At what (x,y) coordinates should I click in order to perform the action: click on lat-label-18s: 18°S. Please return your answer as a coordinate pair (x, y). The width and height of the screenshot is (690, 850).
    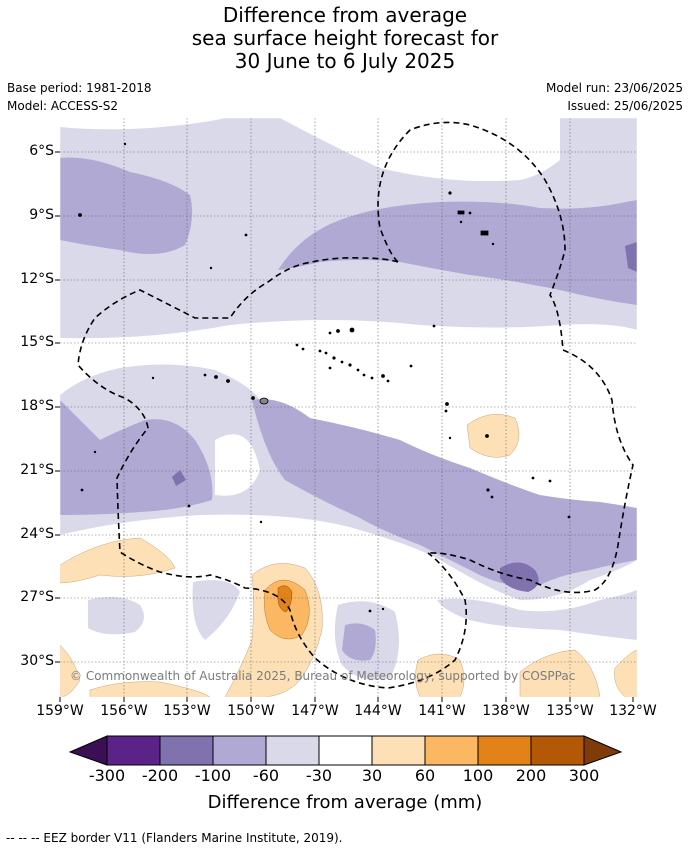
    Looking at the image, I should click on (37, 406).